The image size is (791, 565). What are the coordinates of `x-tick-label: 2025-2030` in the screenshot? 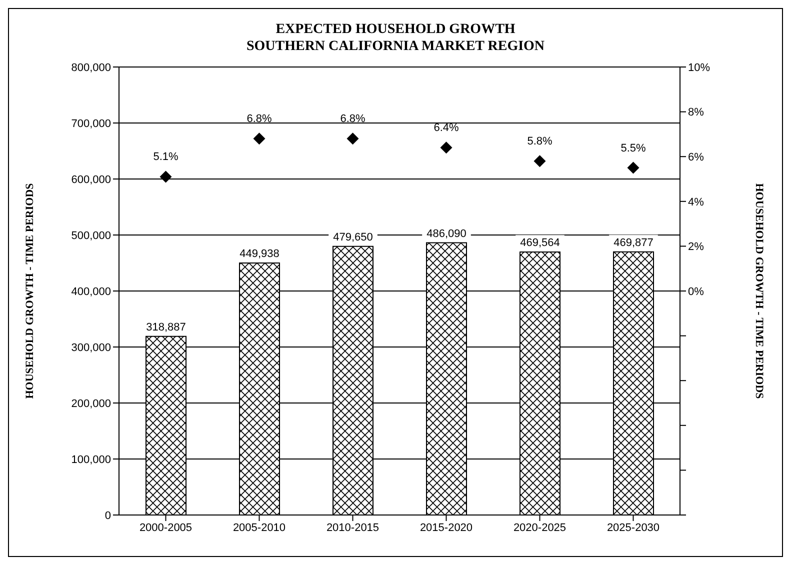 It's located at (633, 528).